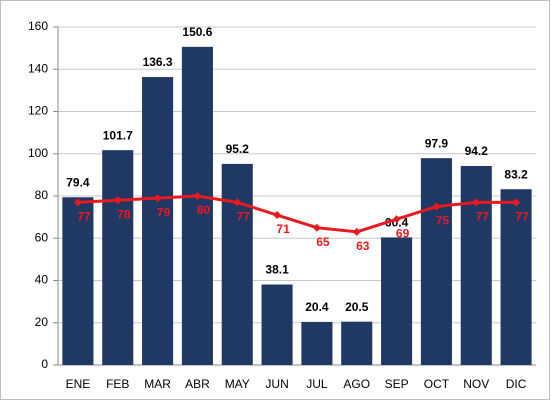  I want to click on y-tick-label: 60, so click(42, 237).